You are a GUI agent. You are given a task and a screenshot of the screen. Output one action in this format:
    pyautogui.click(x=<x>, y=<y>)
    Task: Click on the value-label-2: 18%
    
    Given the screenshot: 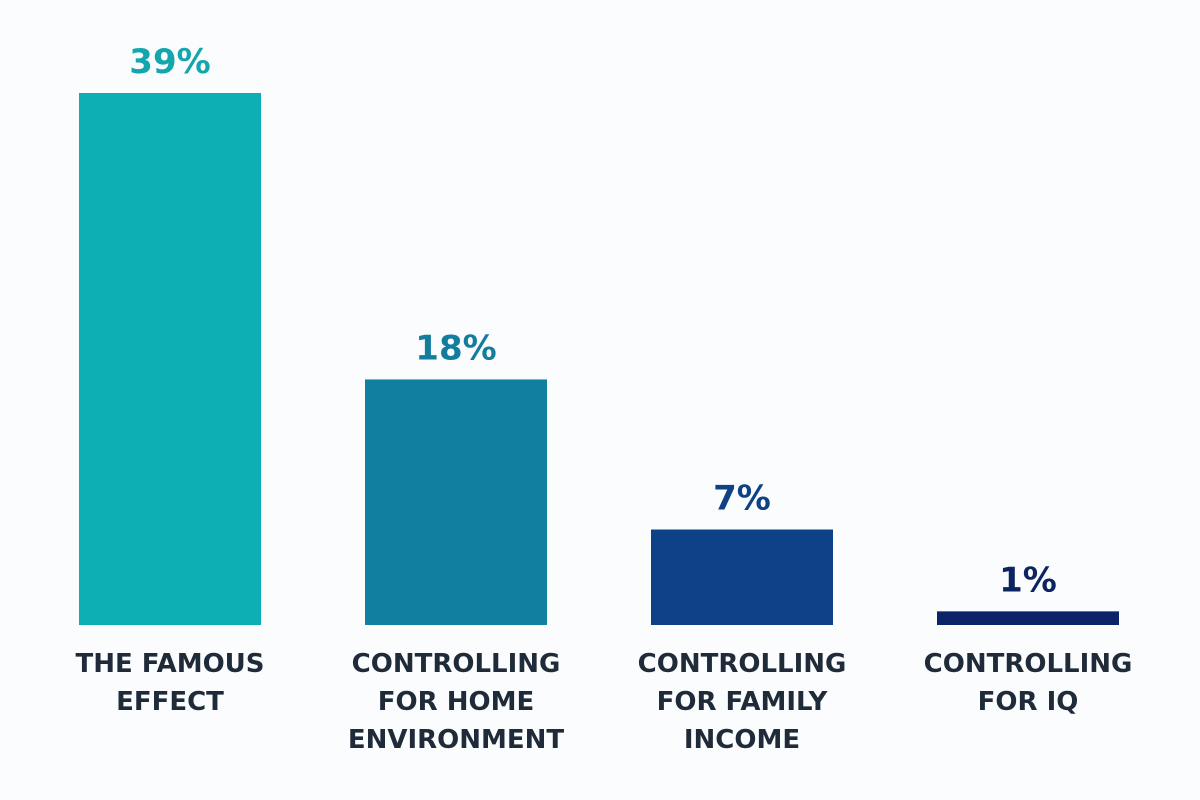 What is the action you would take?
    pyautogui.click(x=455, y=348)
    